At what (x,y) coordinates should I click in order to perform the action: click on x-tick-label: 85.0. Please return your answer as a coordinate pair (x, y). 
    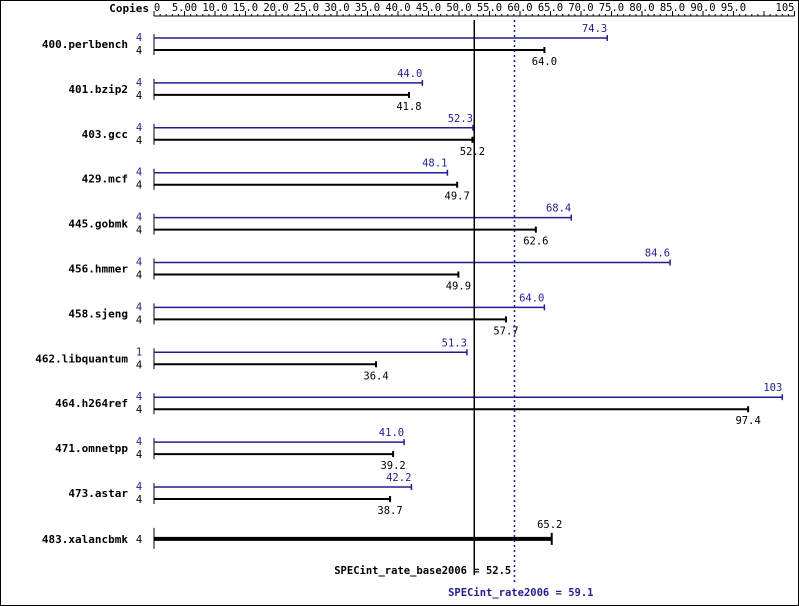
    Looking at the image, I should click on (672, 8).